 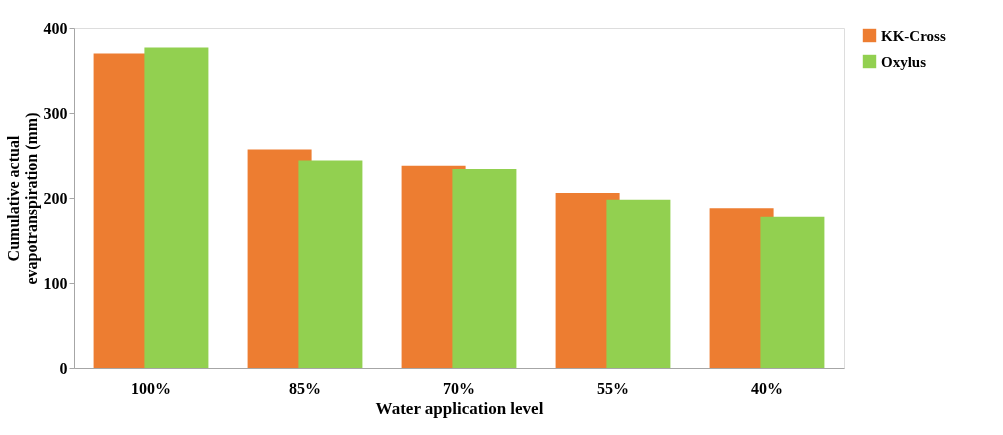 What do you see at coordinates (305, 388) in the screenshot?
I see `x-tick-label: 85%` at bounding box center [305, 388].